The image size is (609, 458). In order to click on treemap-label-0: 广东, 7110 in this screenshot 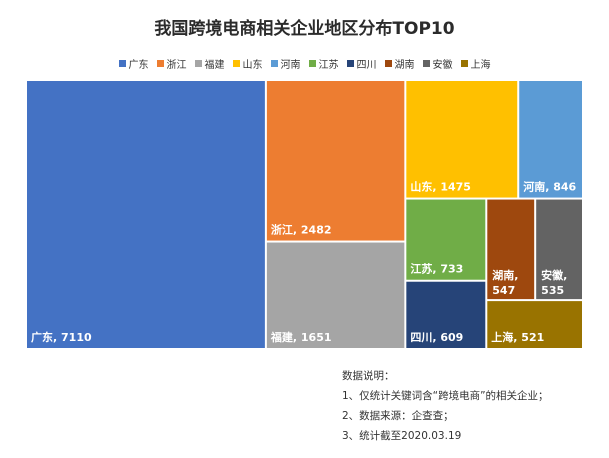, I will do `click(61, 337)`.